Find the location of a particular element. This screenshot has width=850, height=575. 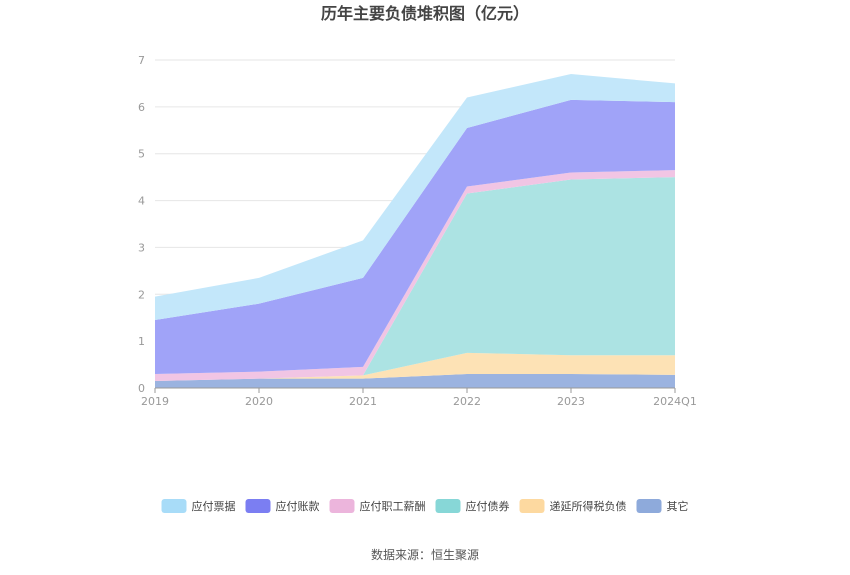

legend-label: 递延所得税负债 is located at coordinates (588, 506).